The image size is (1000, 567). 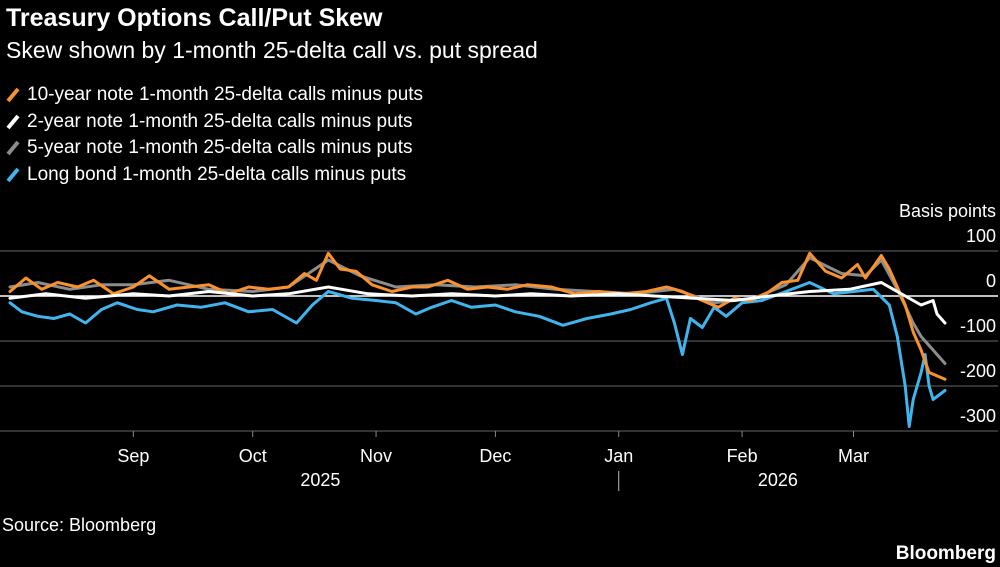 What do you see at coordinates (778, 480) in the screenshot?
I see `year-label: 2026` at bounding box center [778, 480].